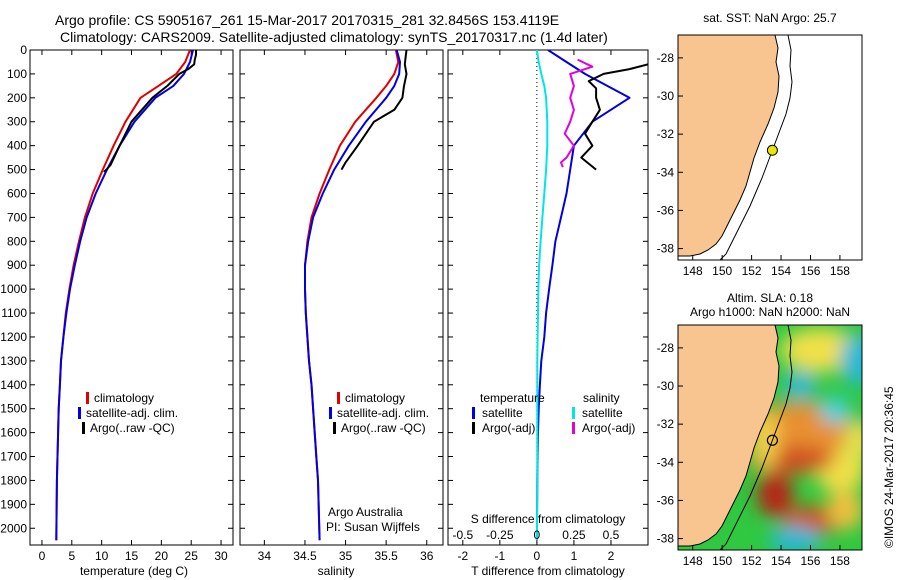 The height and width of the screenshot is (580, 900). What do you see at coordinates (365, 512) in the screenshot?
I see `credit-line-1: Argo Australia` at bounding box center [365, 512].